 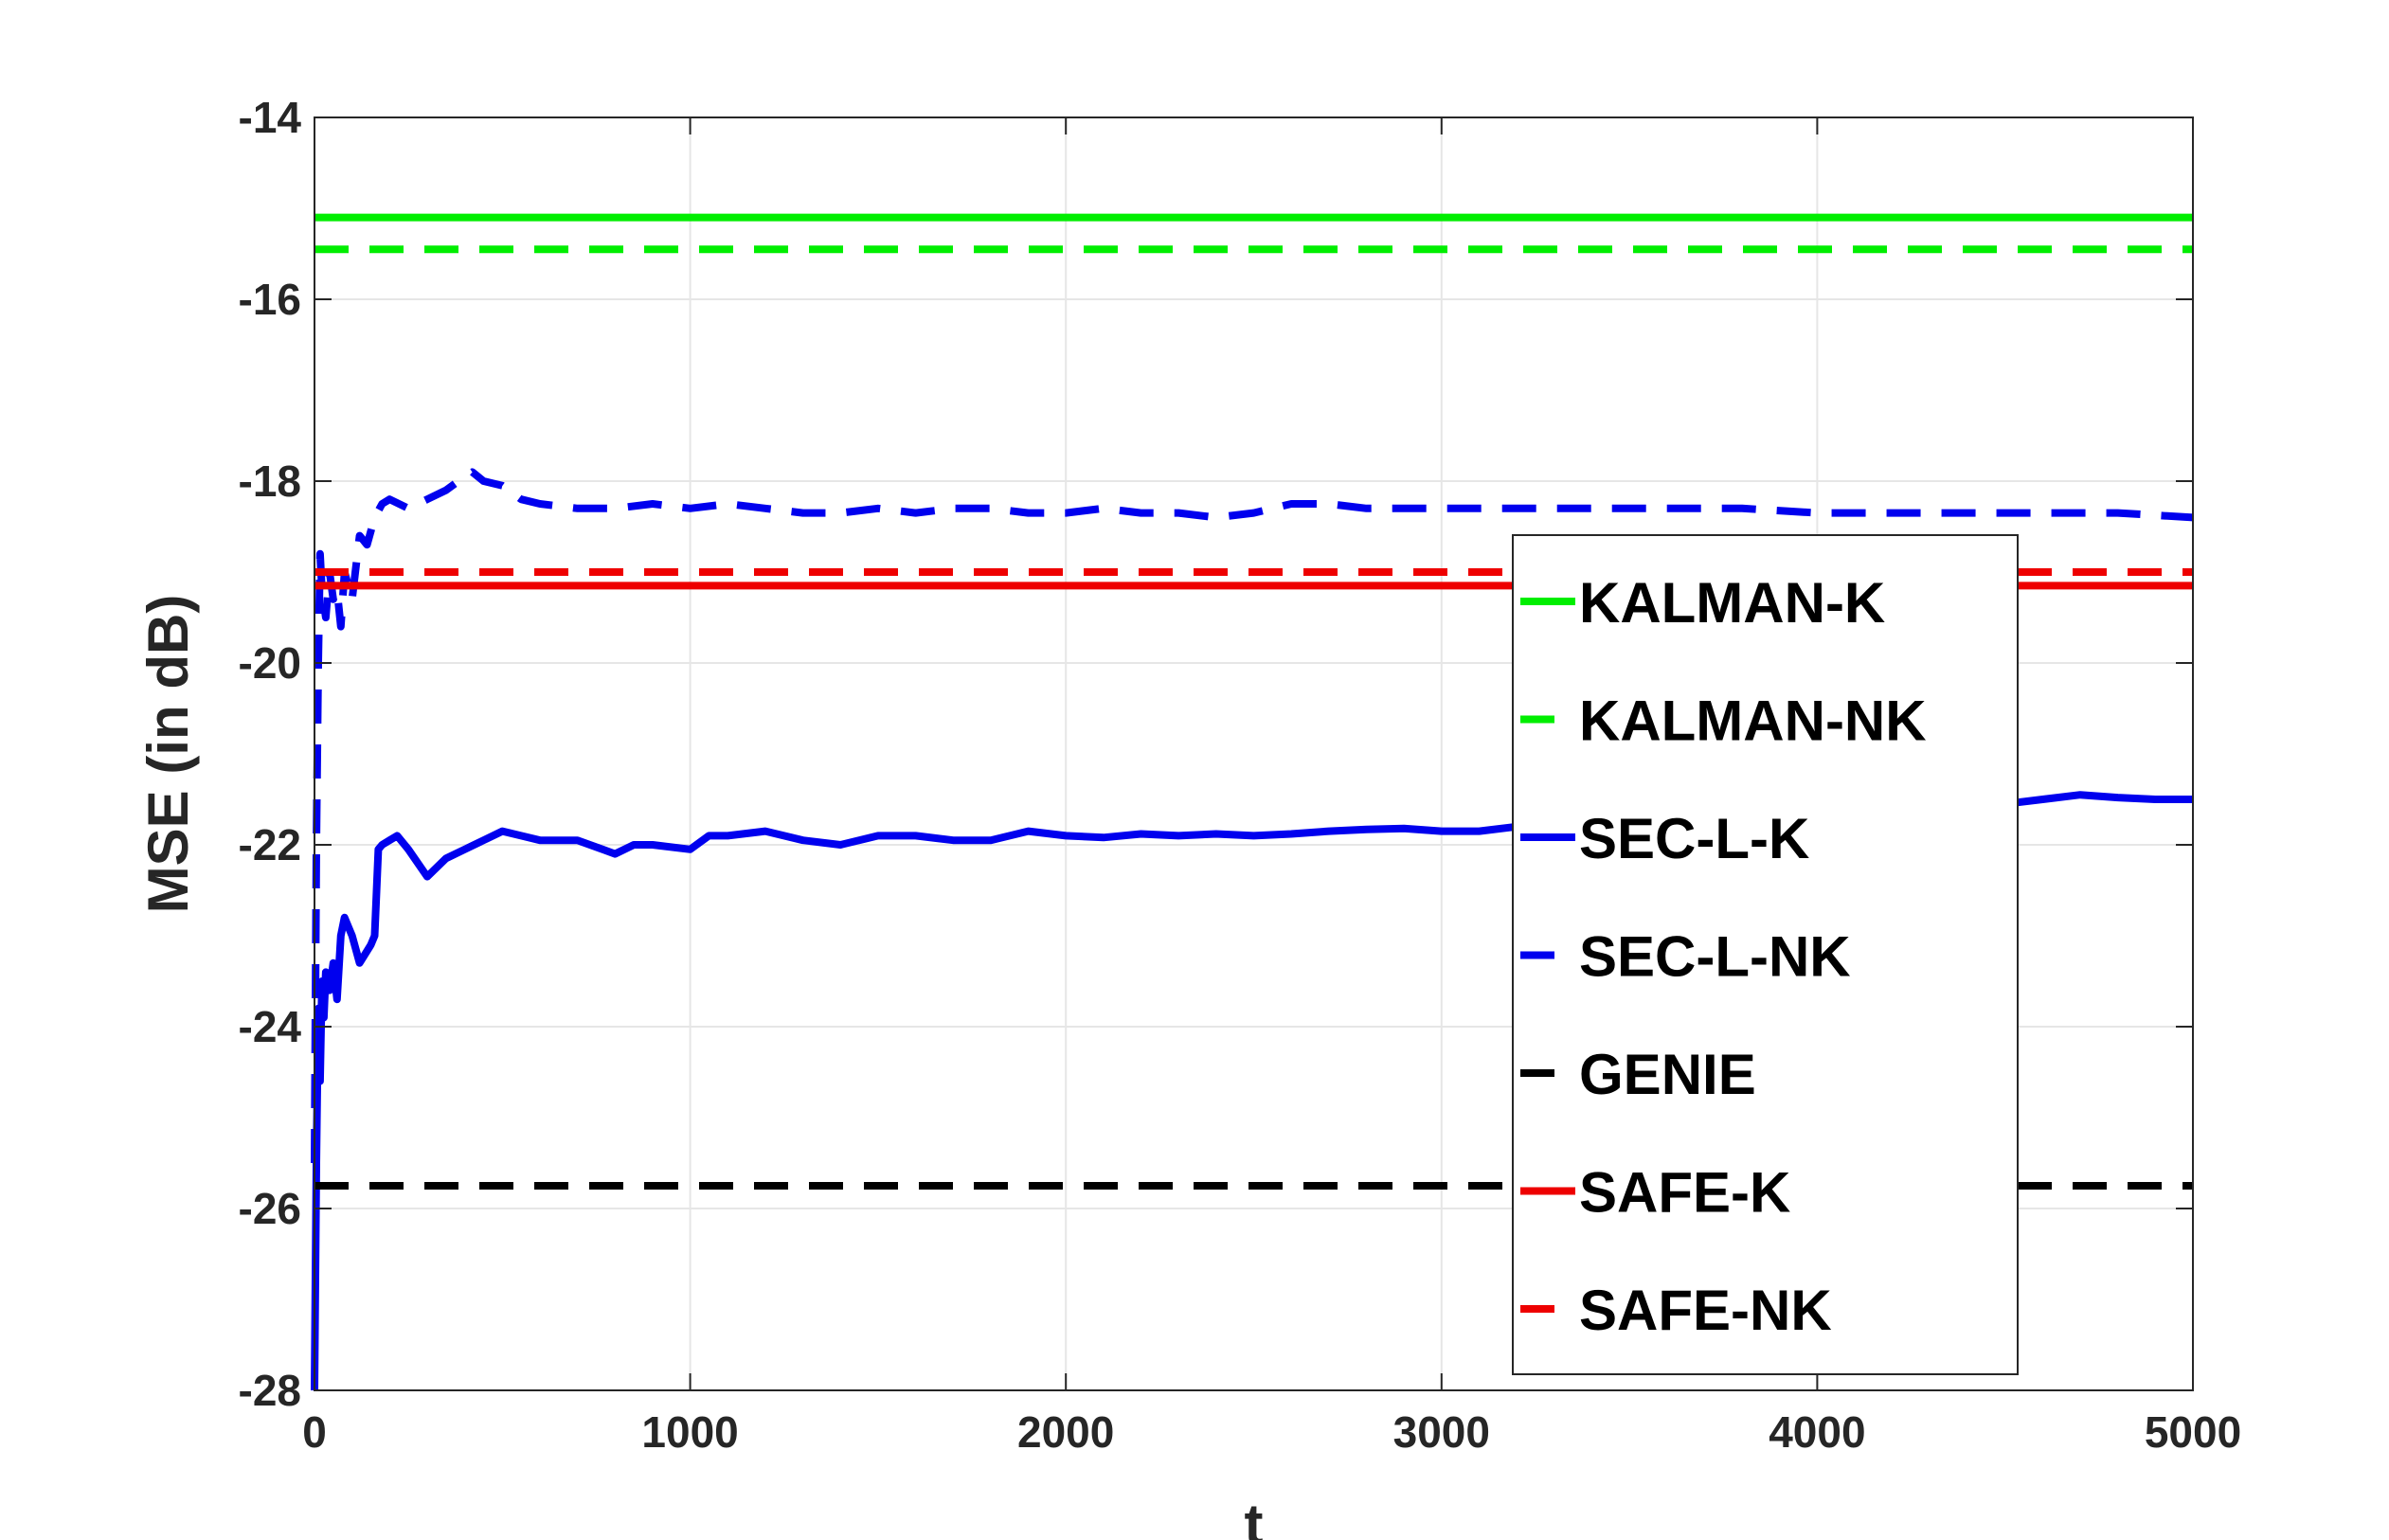 I want to click on x-tick-label: 0, so click(x=314, y=1432).